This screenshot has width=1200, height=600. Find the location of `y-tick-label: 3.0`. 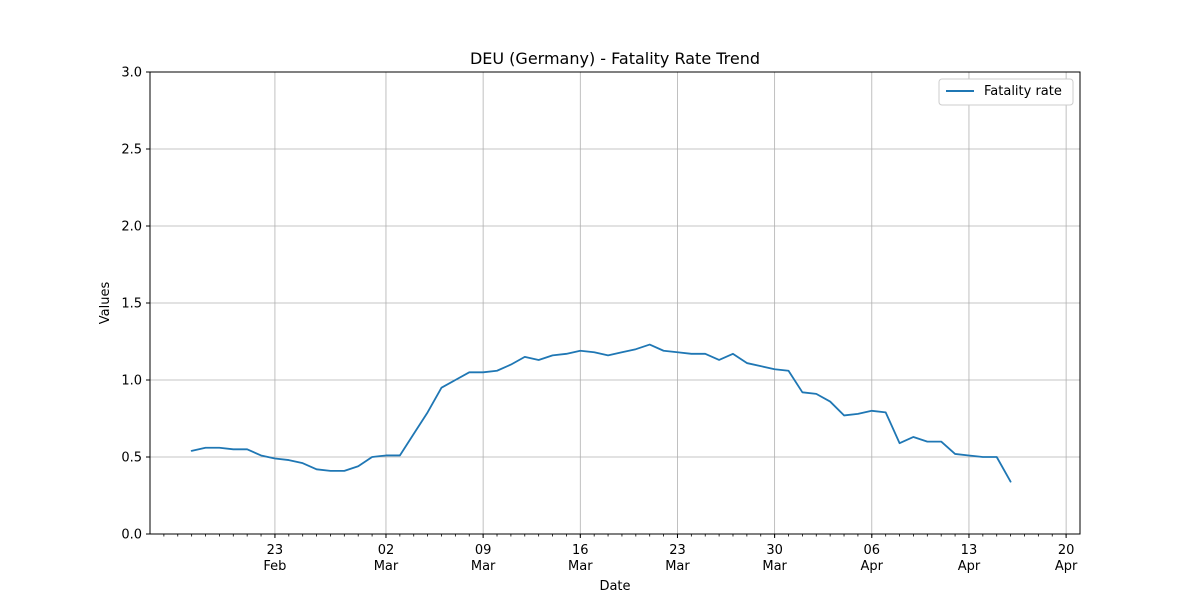

y-tick-label: 3.0 is located at coordinates (131, 73).